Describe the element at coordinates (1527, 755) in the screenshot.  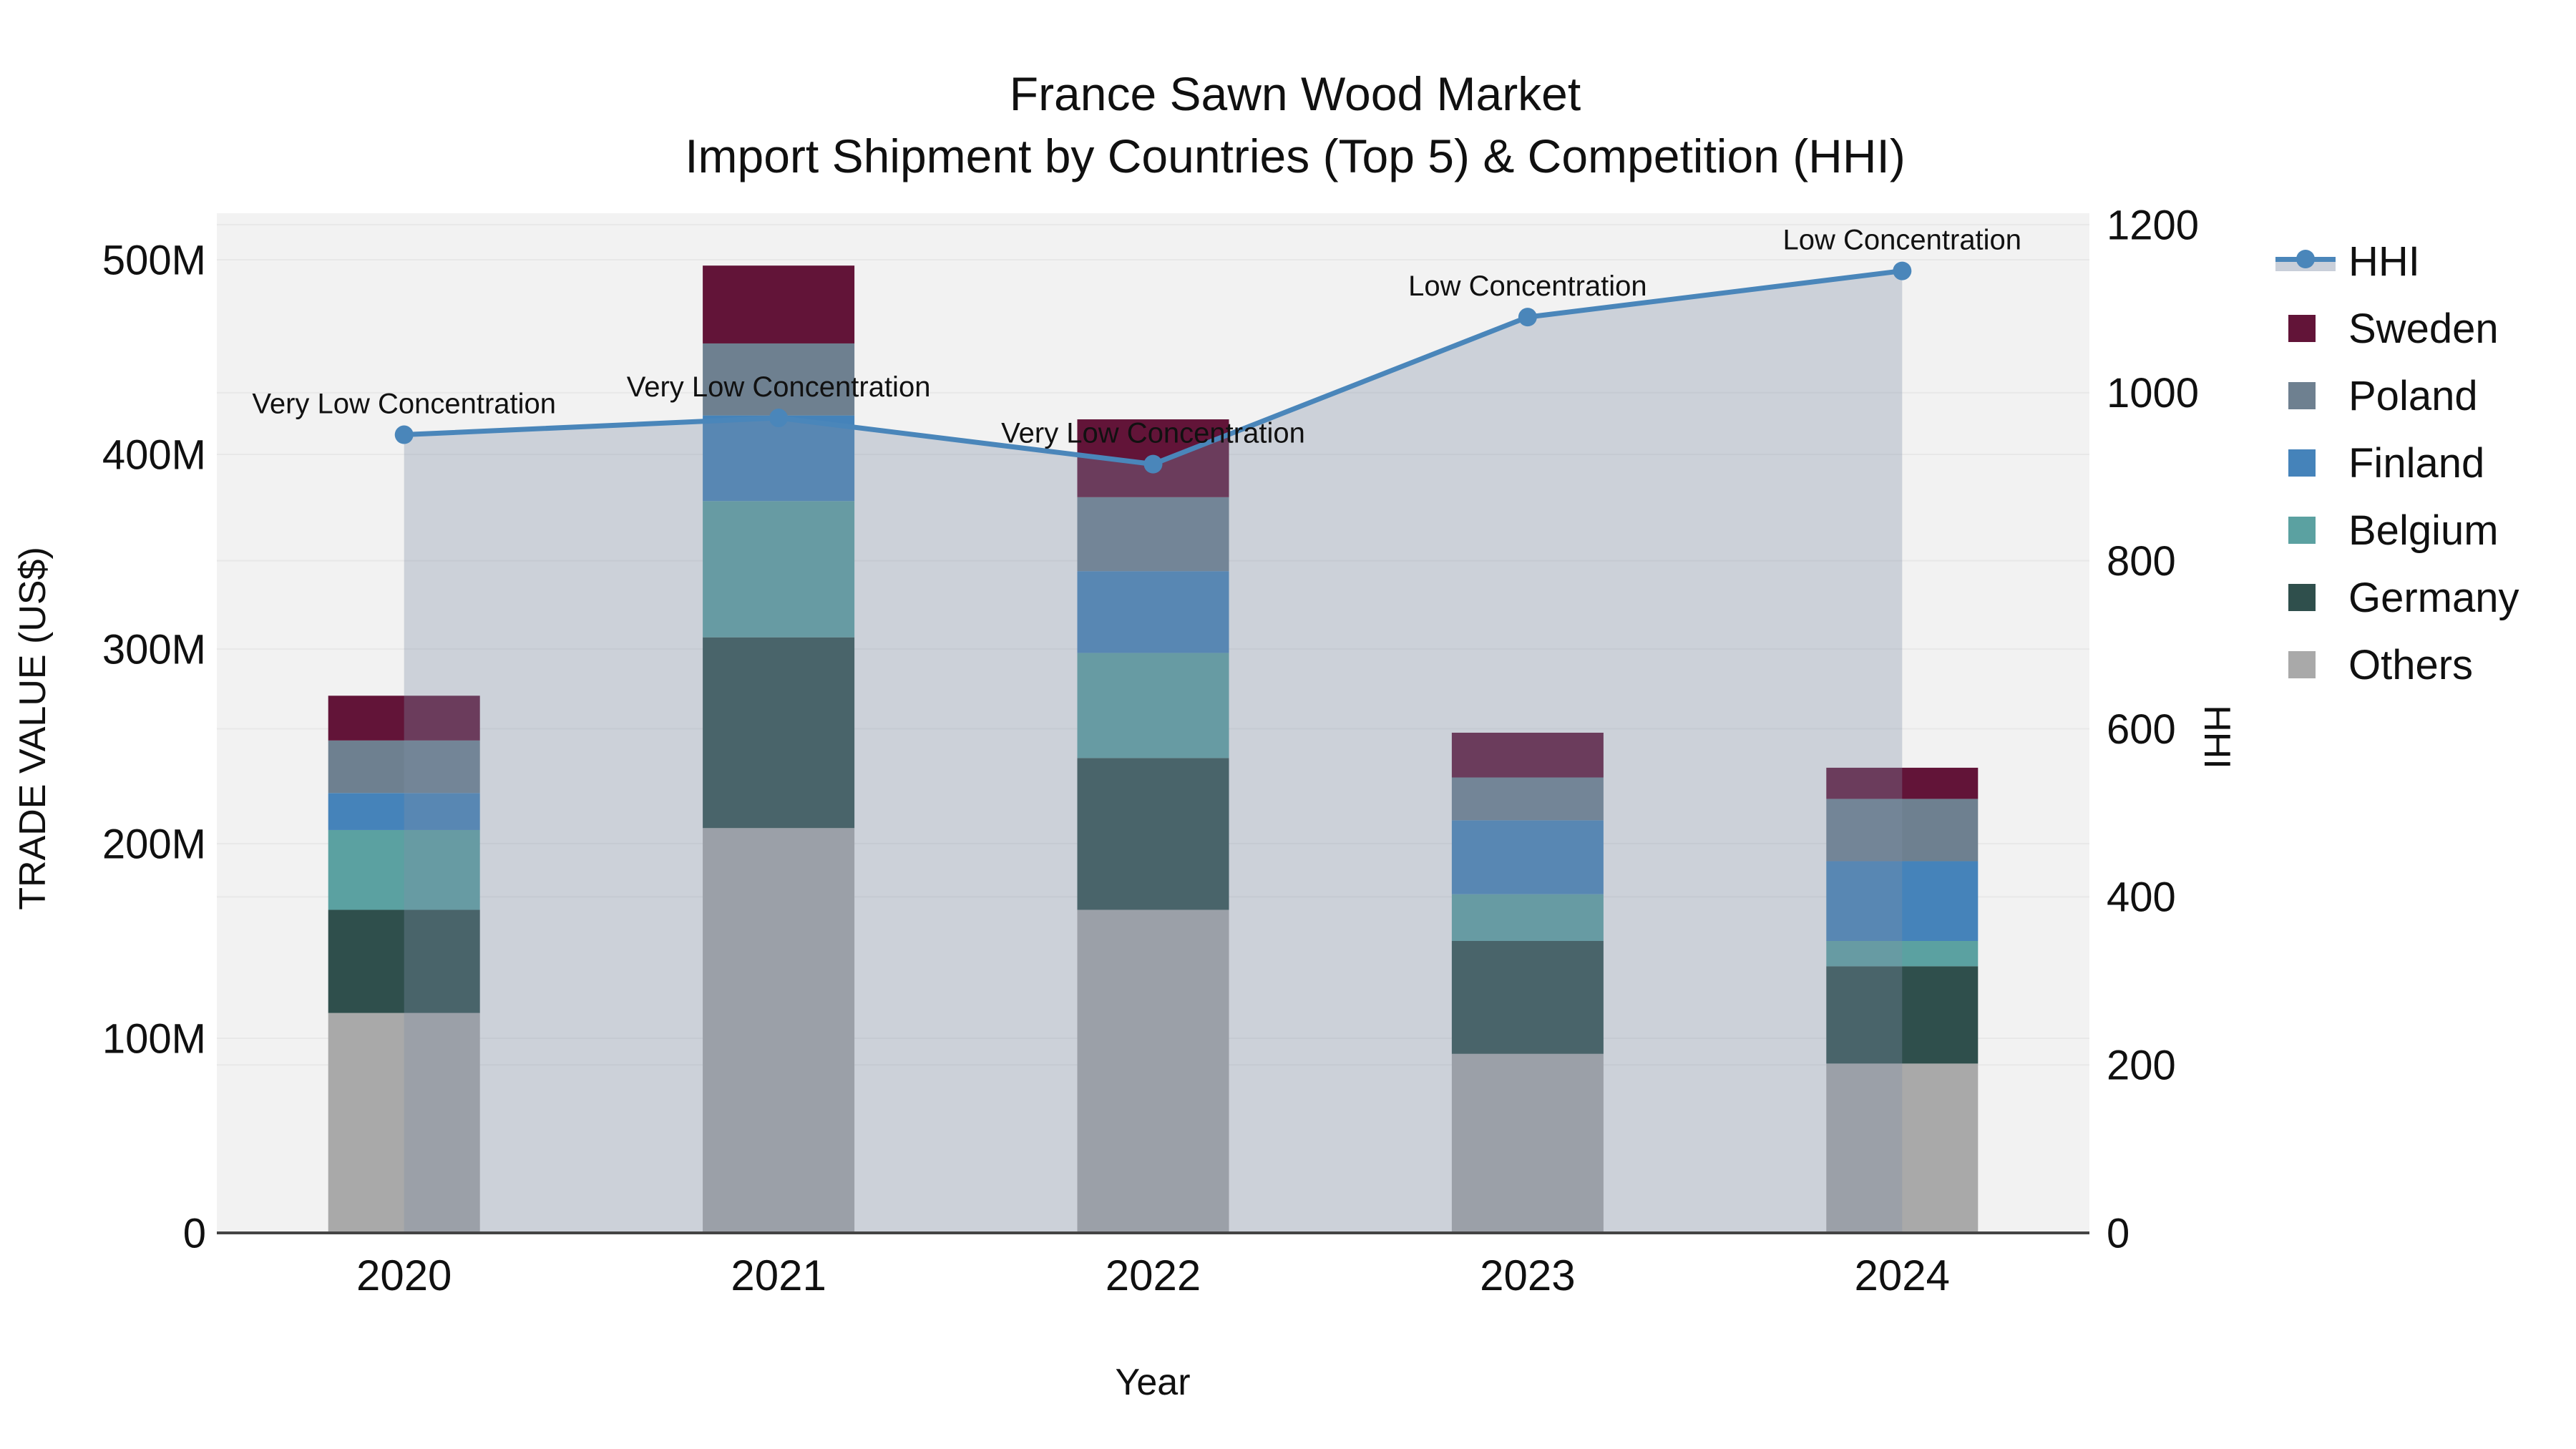
I see `bar-segment-2023-sweden` at that location.